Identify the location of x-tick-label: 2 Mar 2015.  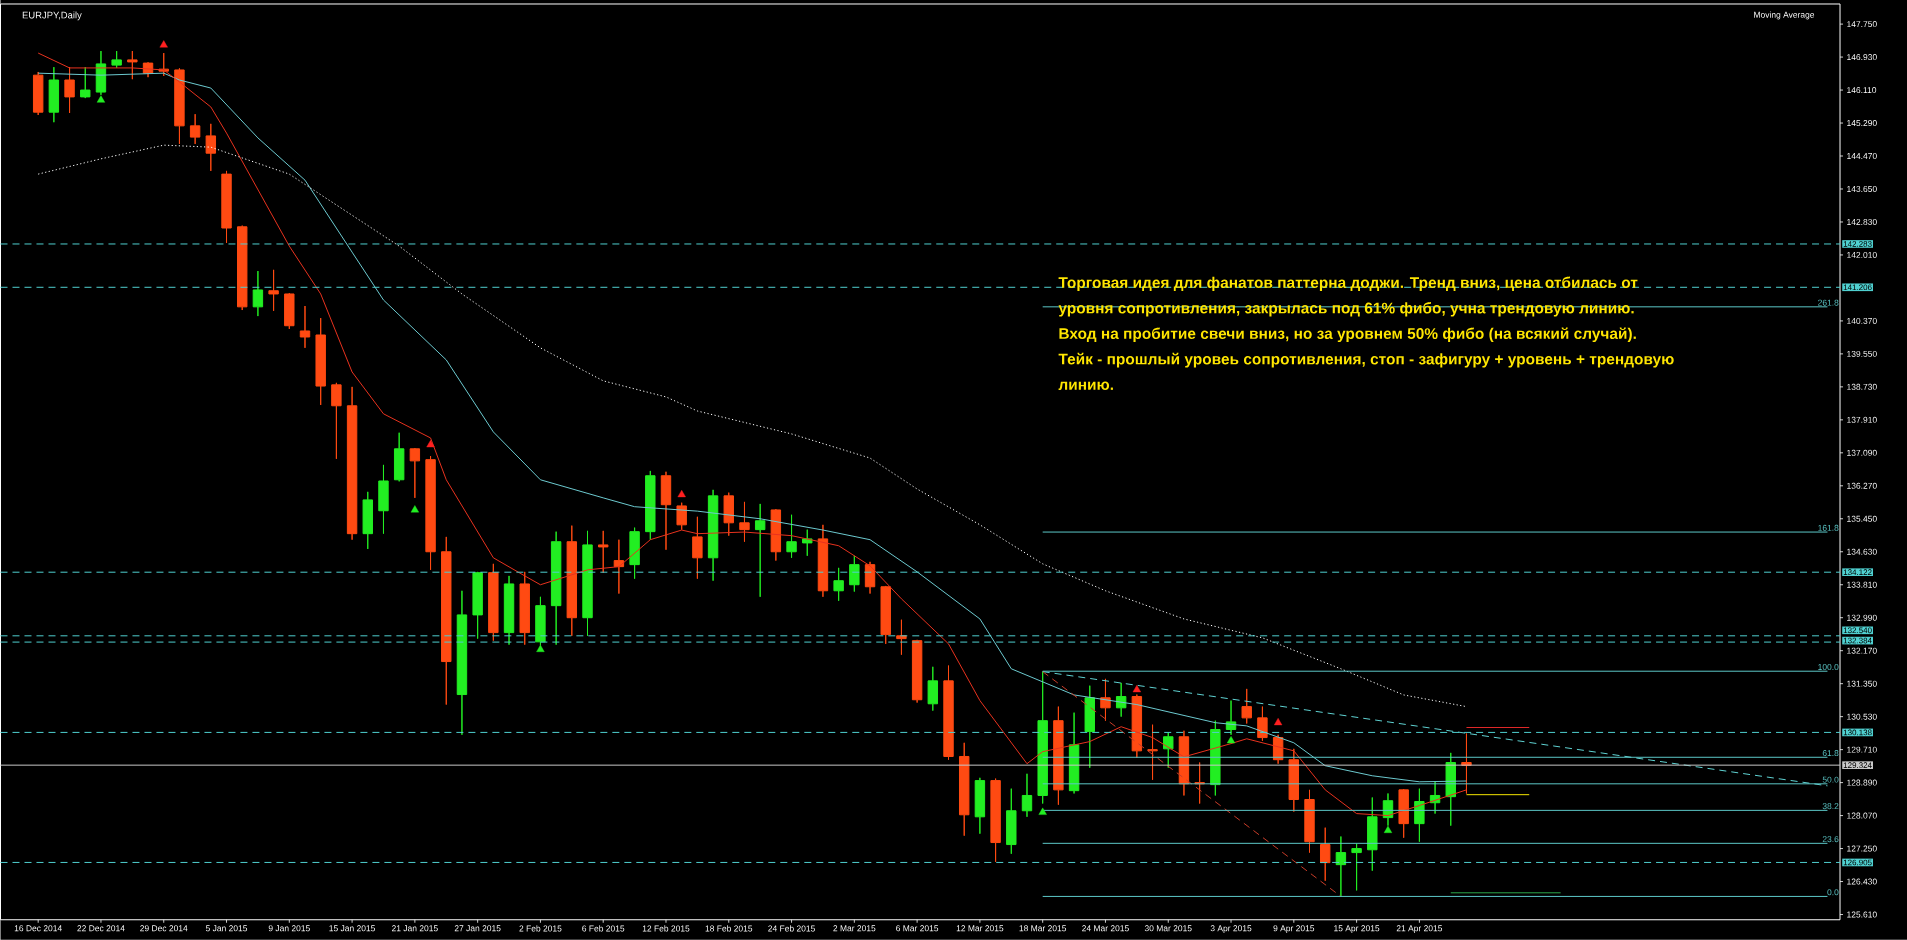
(854, 928).